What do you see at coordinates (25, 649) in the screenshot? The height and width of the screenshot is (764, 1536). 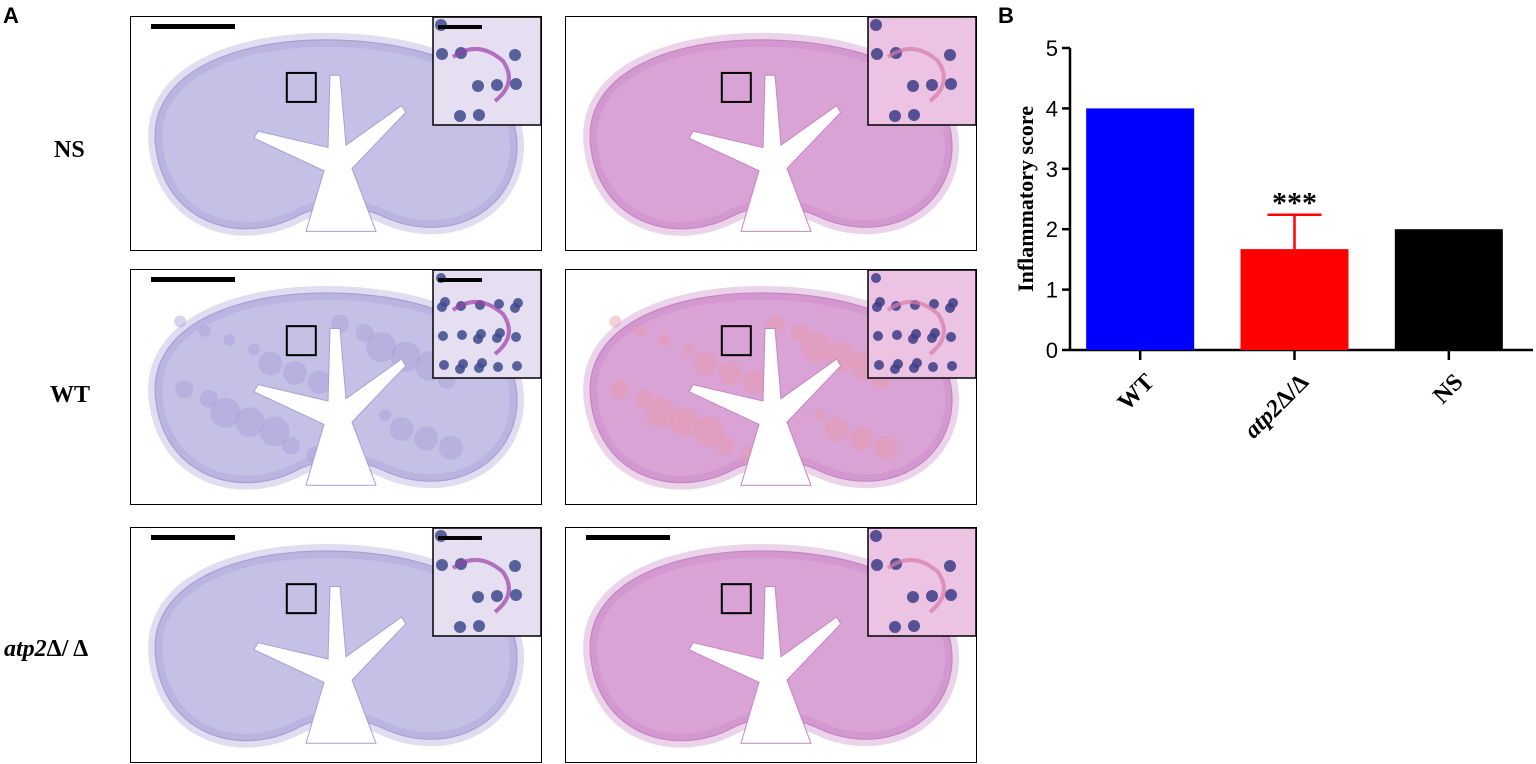 I see `row-label-atp2-italic: atp2` at bounding box center [25, 649].